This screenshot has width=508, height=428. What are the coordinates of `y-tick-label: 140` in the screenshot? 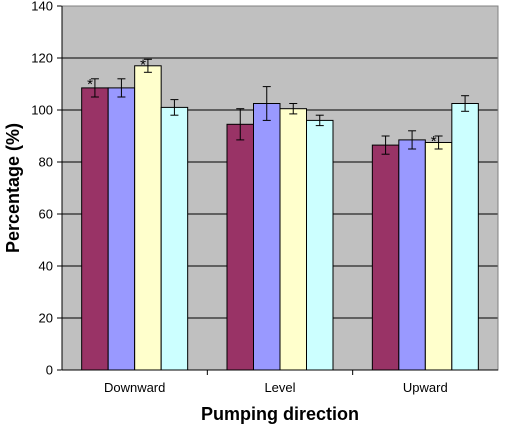 It's located at (42, 7).